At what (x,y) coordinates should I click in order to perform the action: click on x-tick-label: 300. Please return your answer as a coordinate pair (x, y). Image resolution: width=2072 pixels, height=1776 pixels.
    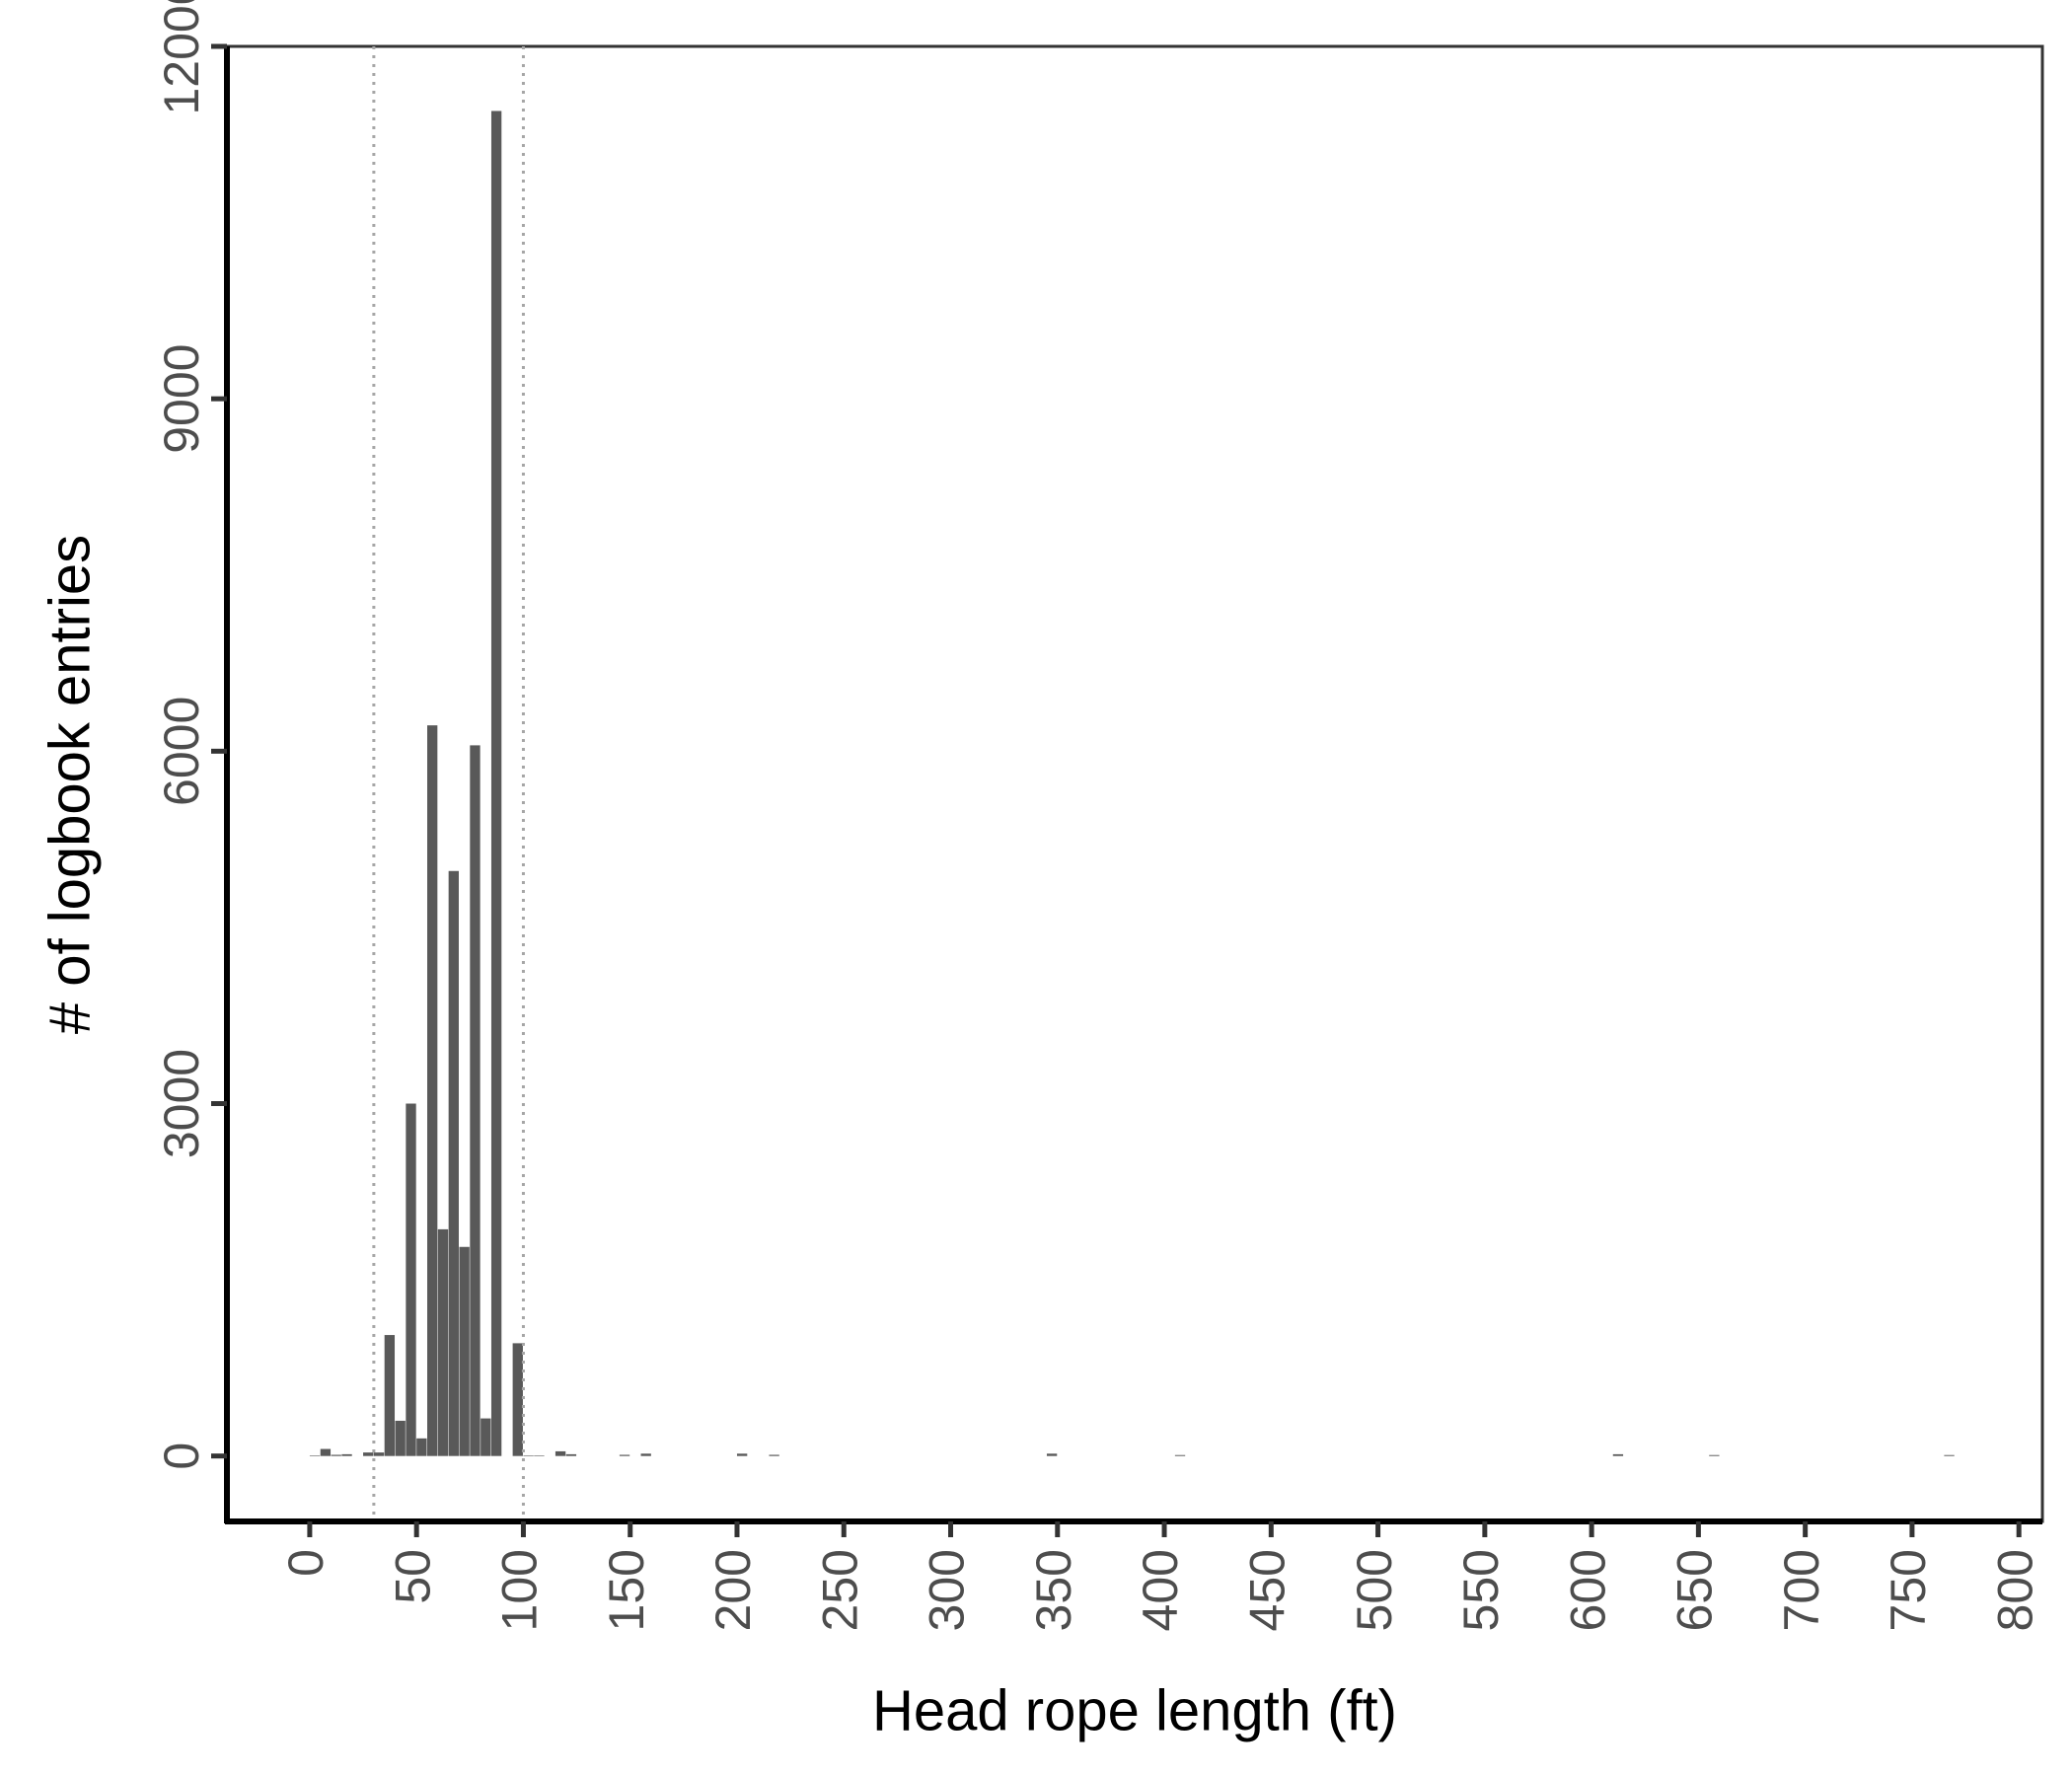
    Looking at the image, I should click on (948, 1590).